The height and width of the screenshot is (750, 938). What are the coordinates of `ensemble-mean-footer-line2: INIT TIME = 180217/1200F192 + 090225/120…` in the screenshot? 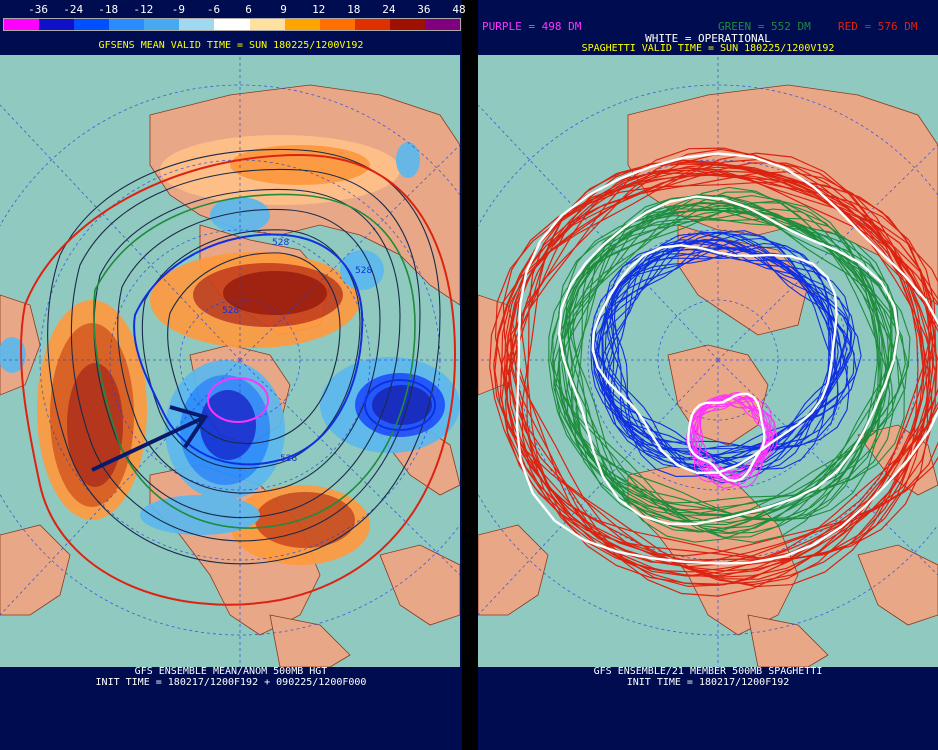 It's located at (231, 682).